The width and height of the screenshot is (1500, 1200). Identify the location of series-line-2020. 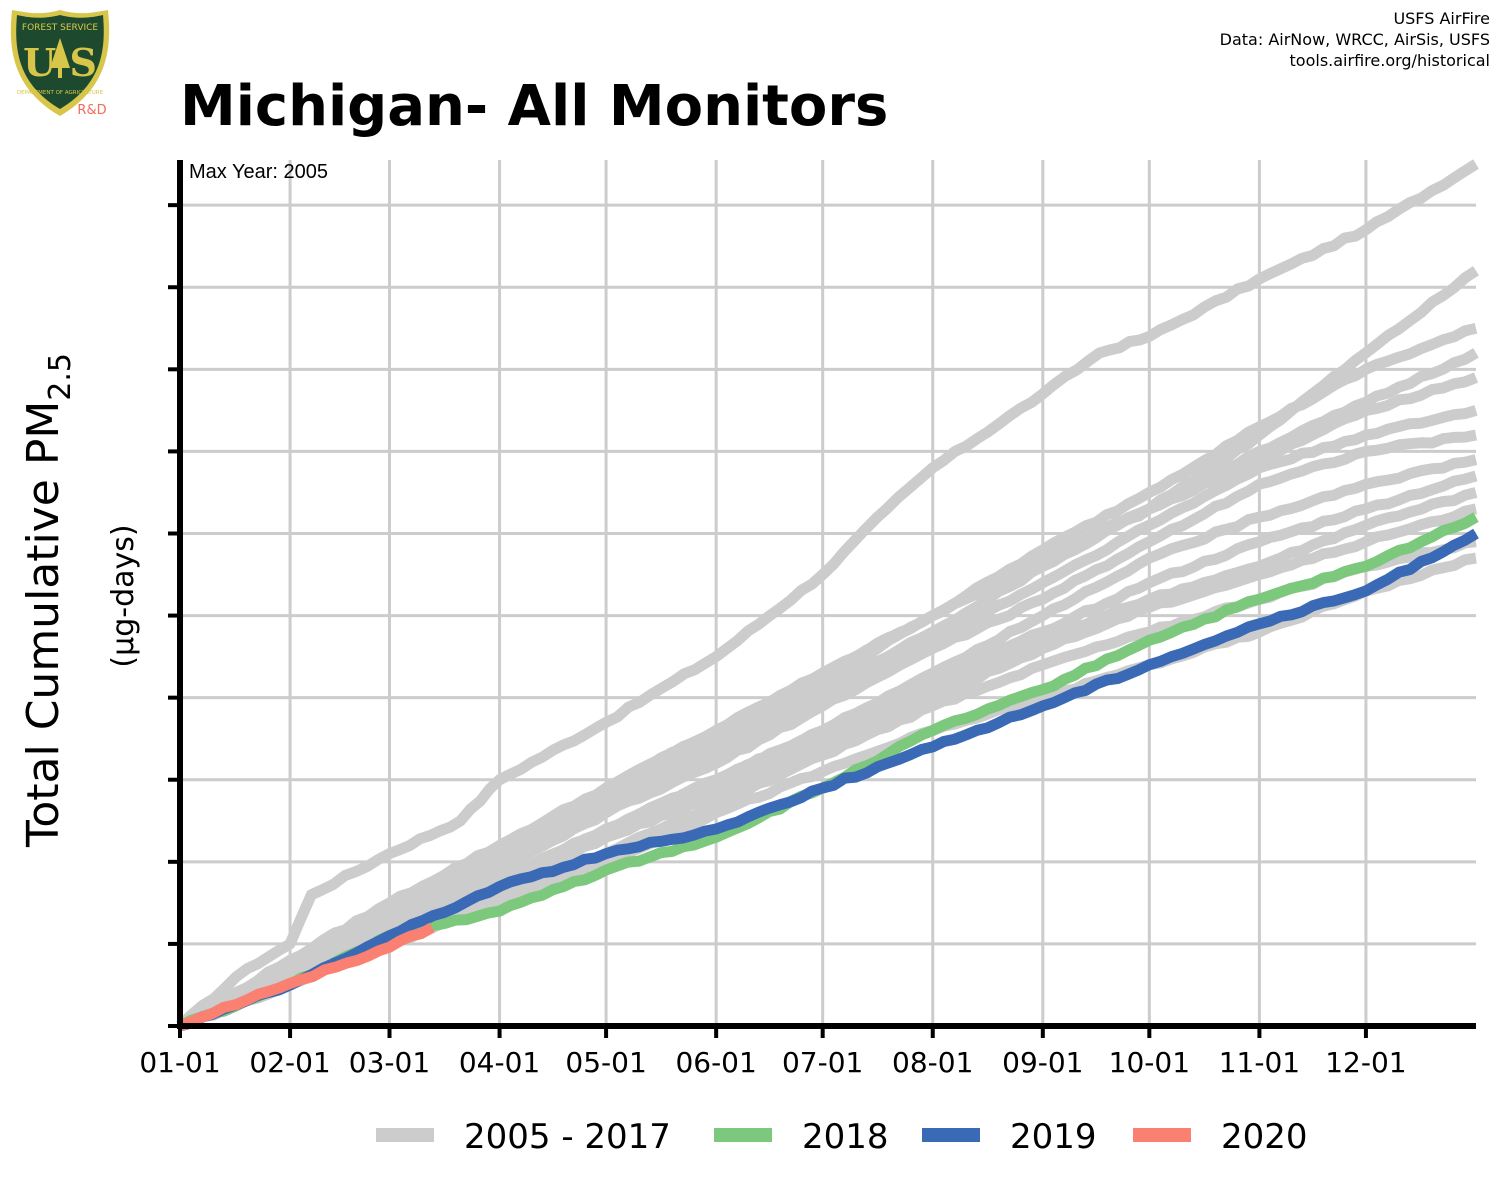
(306, 977).